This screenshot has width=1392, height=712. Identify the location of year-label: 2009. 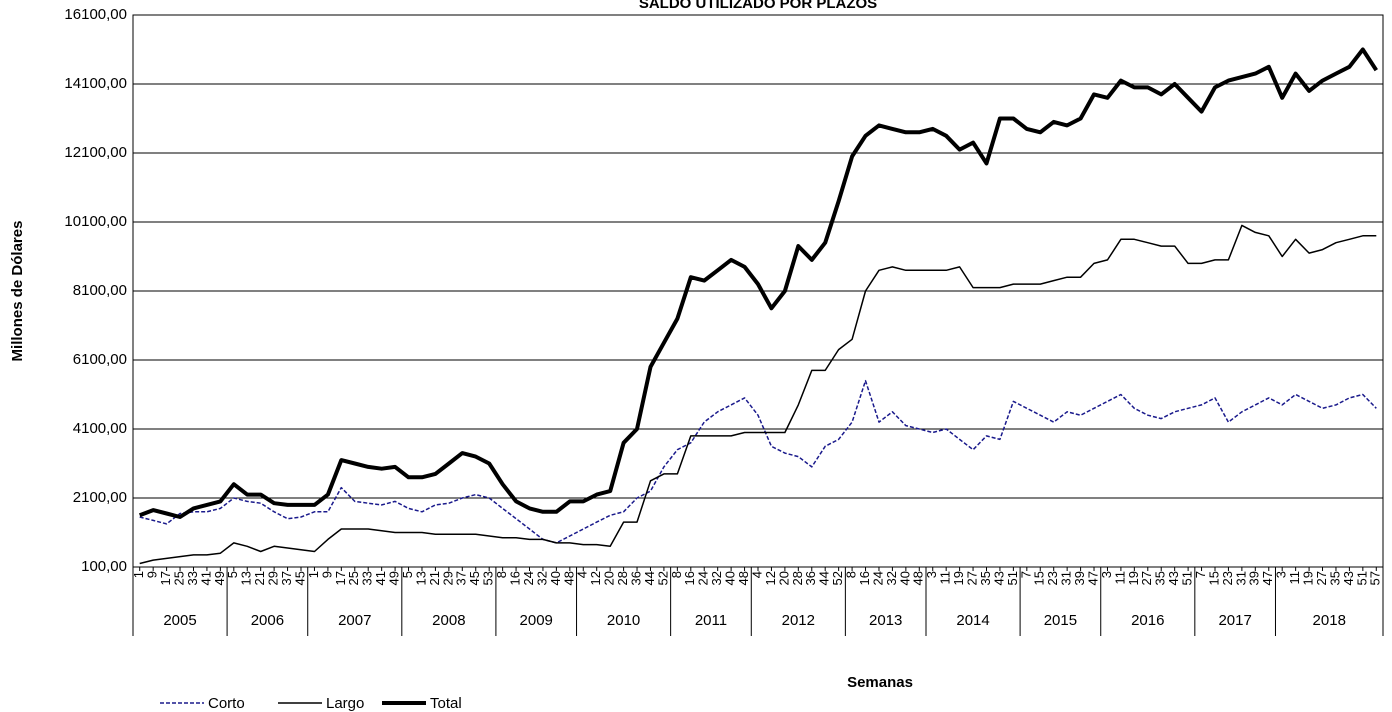
(536, 620).